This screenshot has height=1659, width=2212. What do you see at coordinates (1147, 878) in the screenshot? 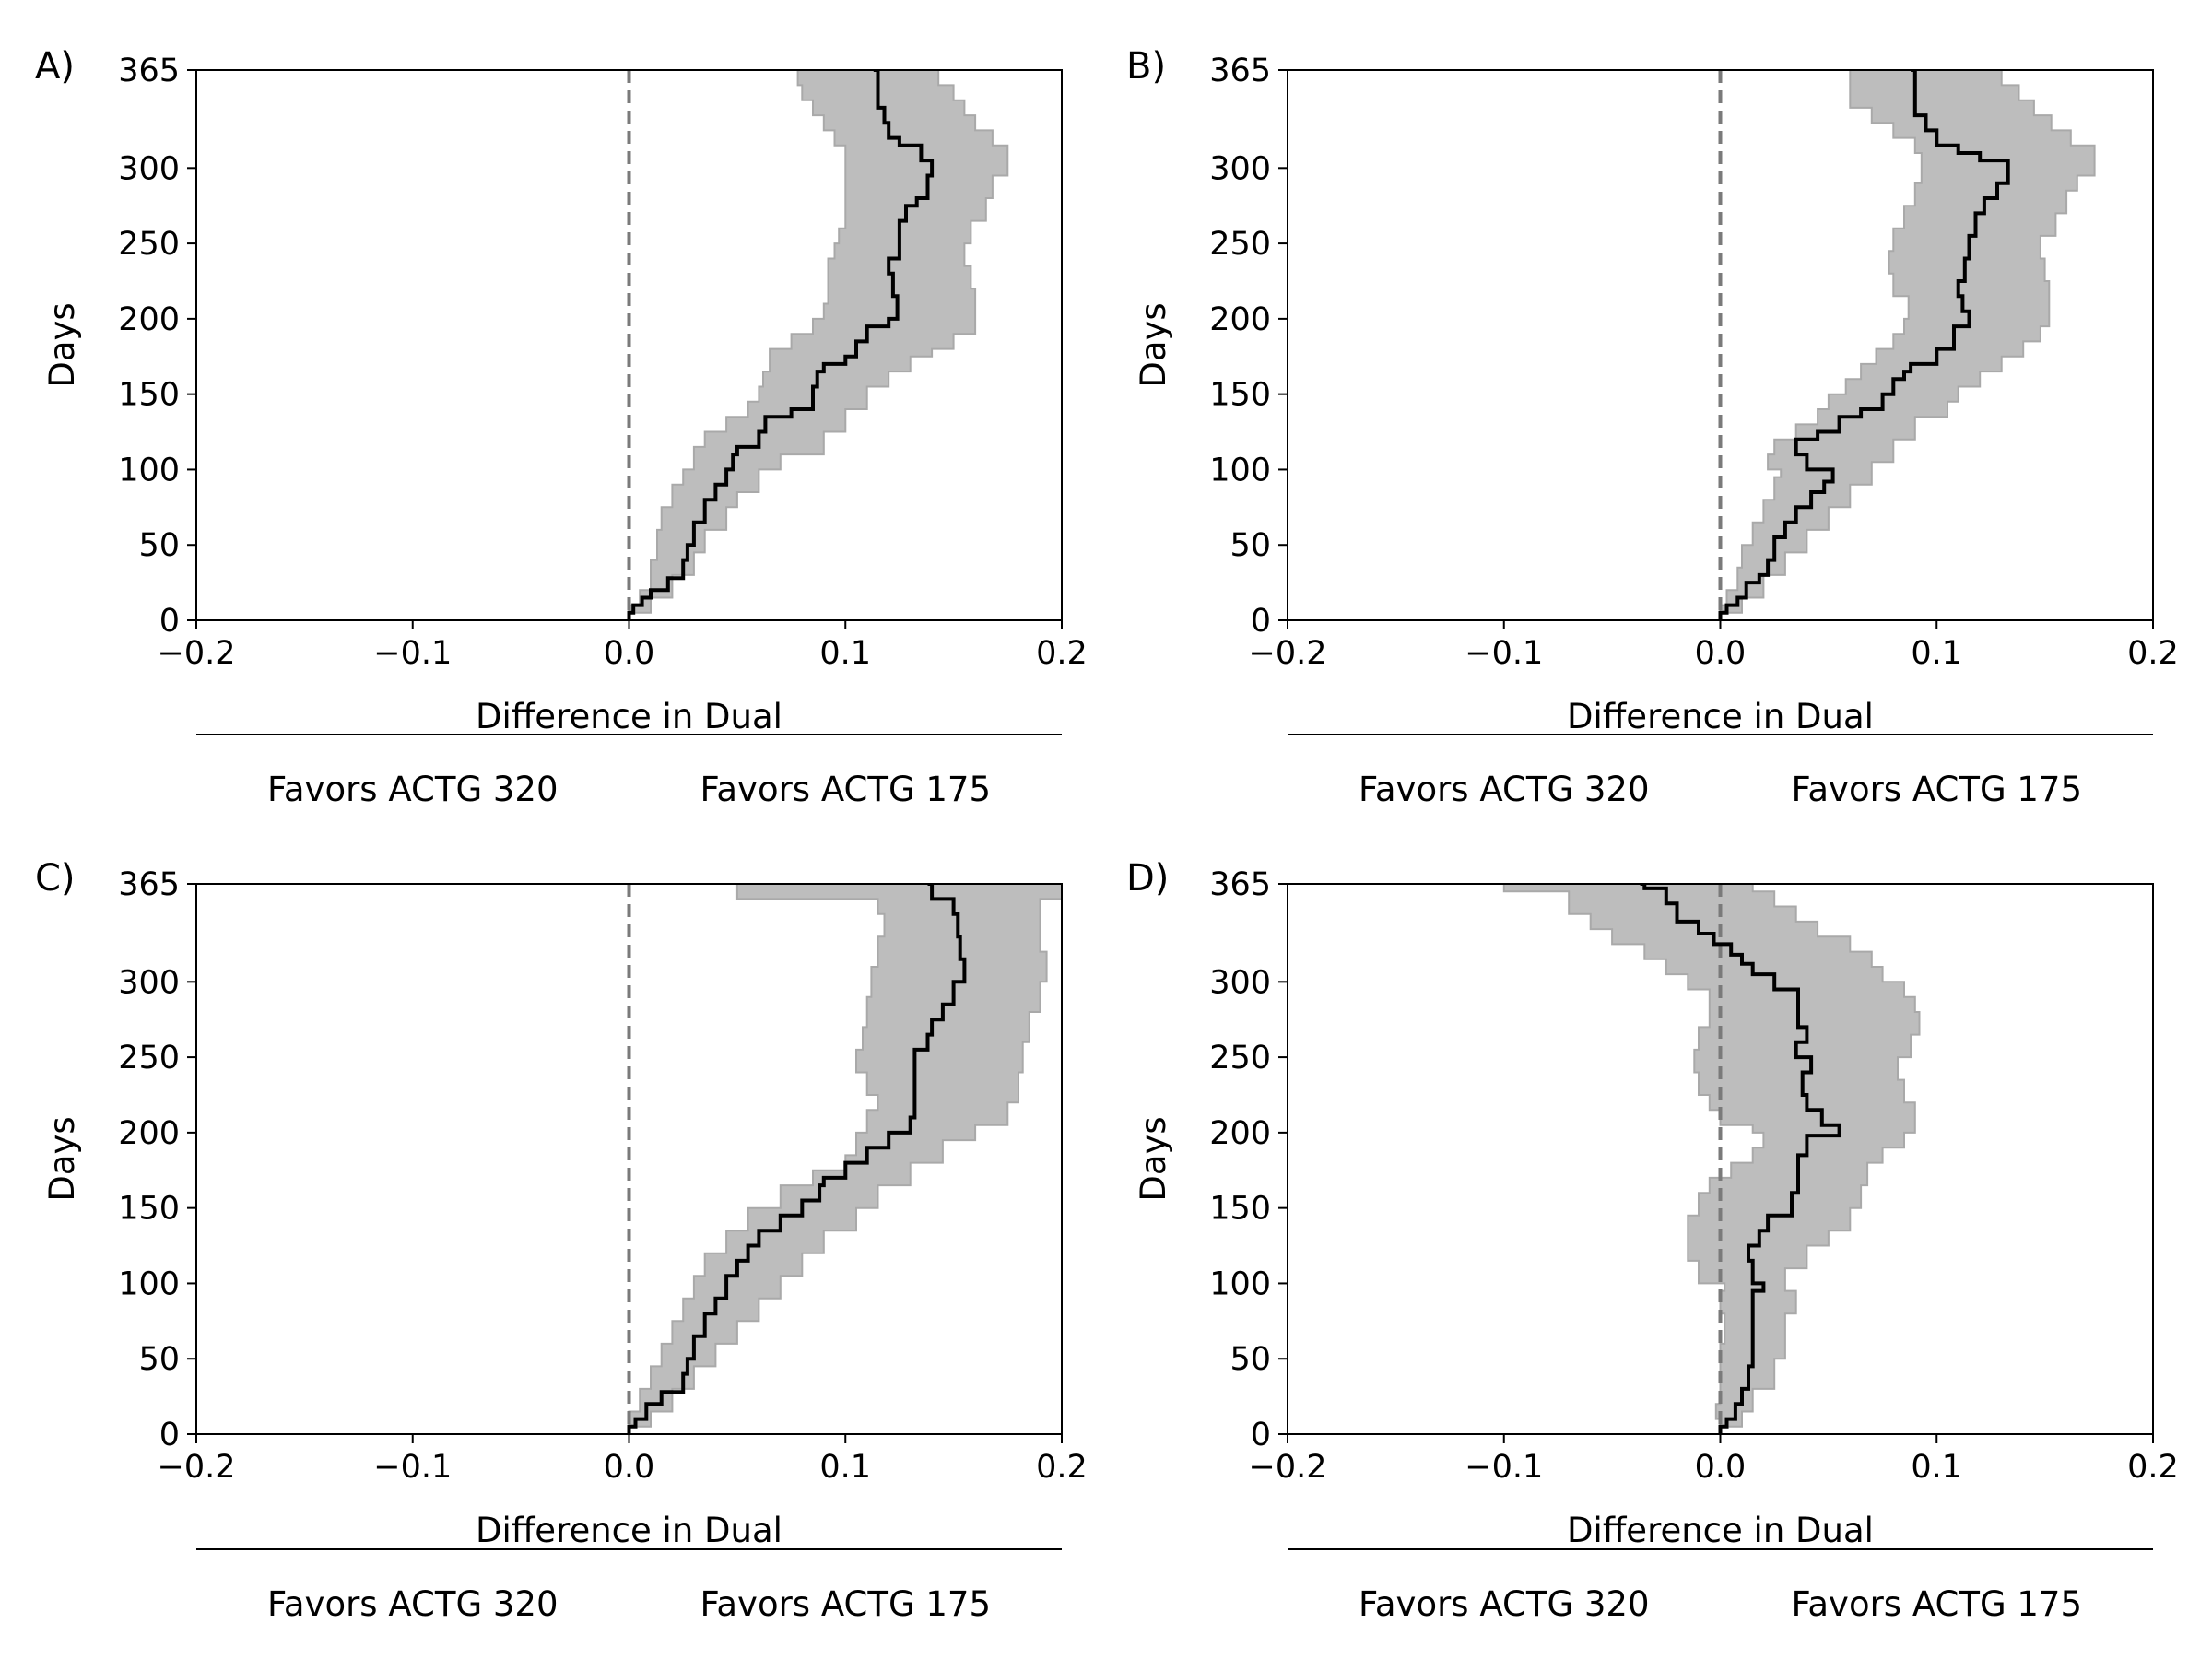
I see `panel-label: D)` at bounding box center [1147, 878].